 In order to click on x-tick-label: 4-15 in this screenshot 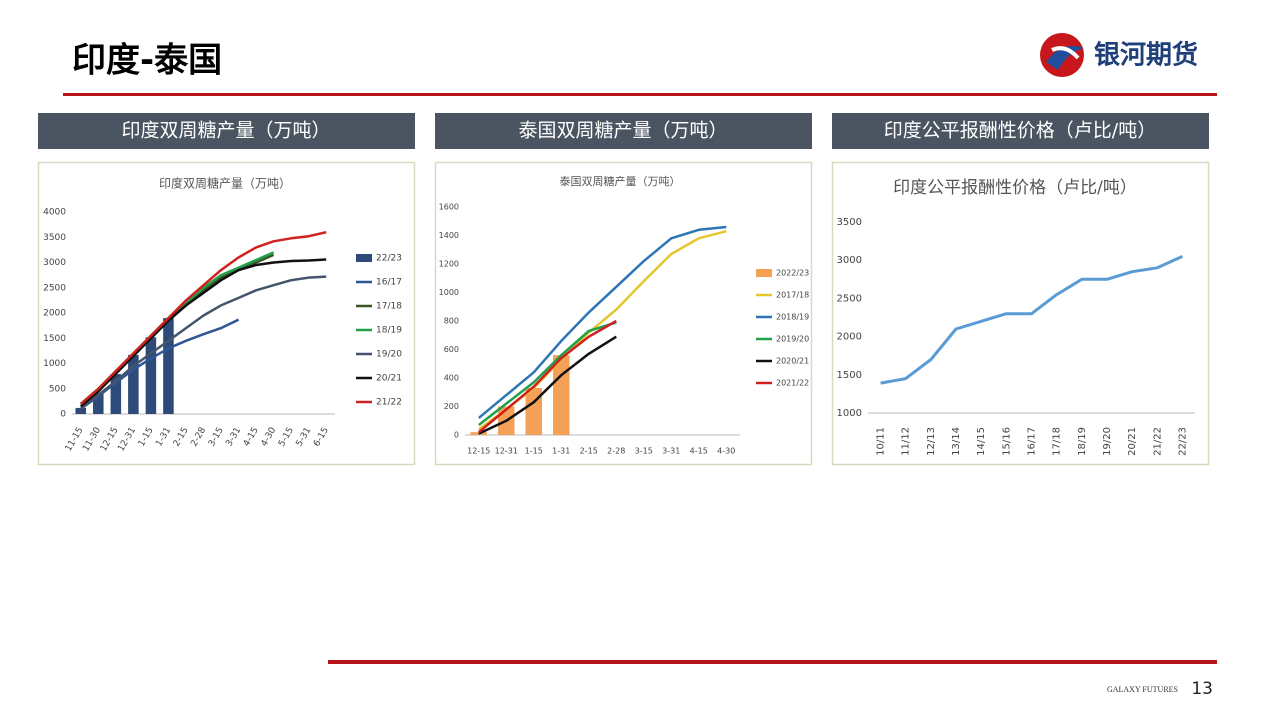, I will do `click(699, 451)`.